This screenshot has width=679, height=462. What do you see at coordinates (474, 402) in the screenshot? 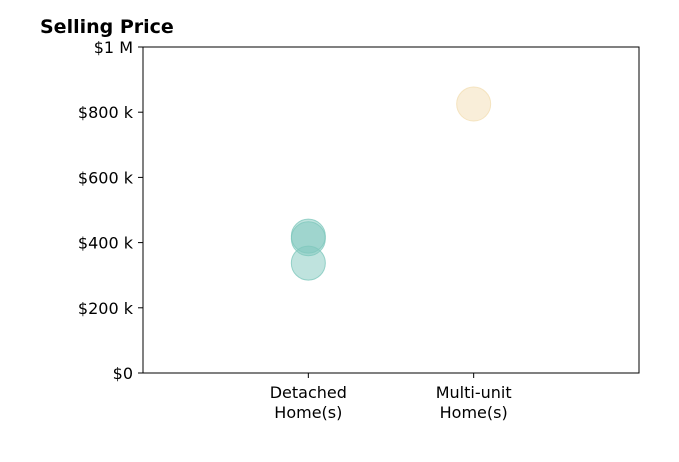
I see `x-tick-label: Multi-unit Home(s)` at bounding box center [474, 402].